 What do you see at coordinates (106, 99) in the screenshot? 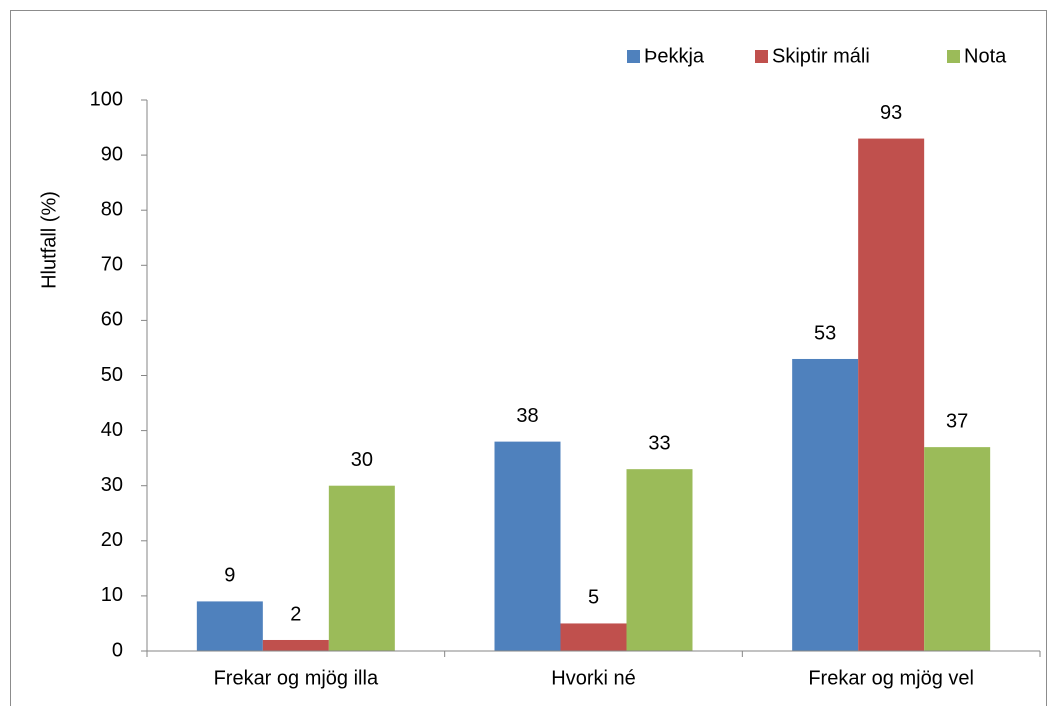
I see `y-tick-label: 100` at bounding box center [106, 99].